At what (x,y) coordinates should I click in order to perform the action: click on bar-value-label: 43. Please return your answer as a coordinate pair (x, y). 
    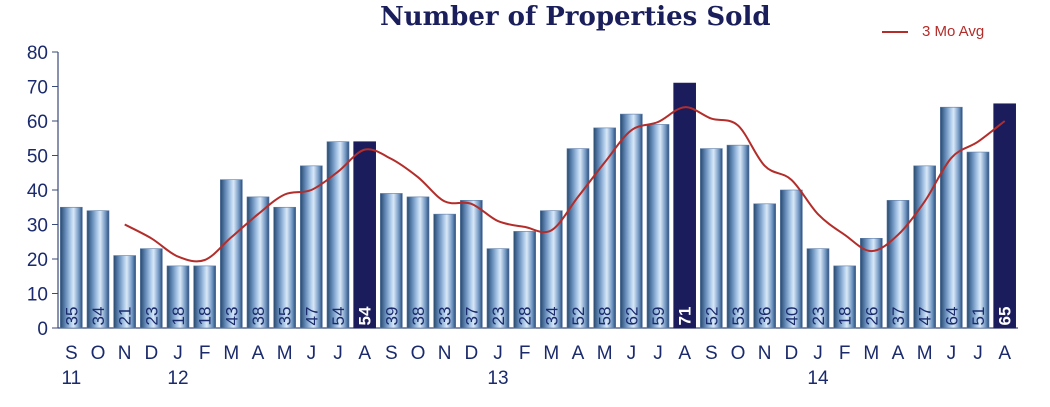
    Looking at the image, I should click on (231, 316).